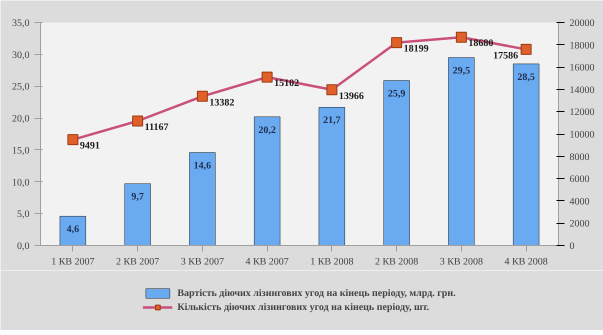 The image size is (603, 335). Describe the element at coordinates (397, 94) in the screenshot. I see `data-label: 25,9` at that location.